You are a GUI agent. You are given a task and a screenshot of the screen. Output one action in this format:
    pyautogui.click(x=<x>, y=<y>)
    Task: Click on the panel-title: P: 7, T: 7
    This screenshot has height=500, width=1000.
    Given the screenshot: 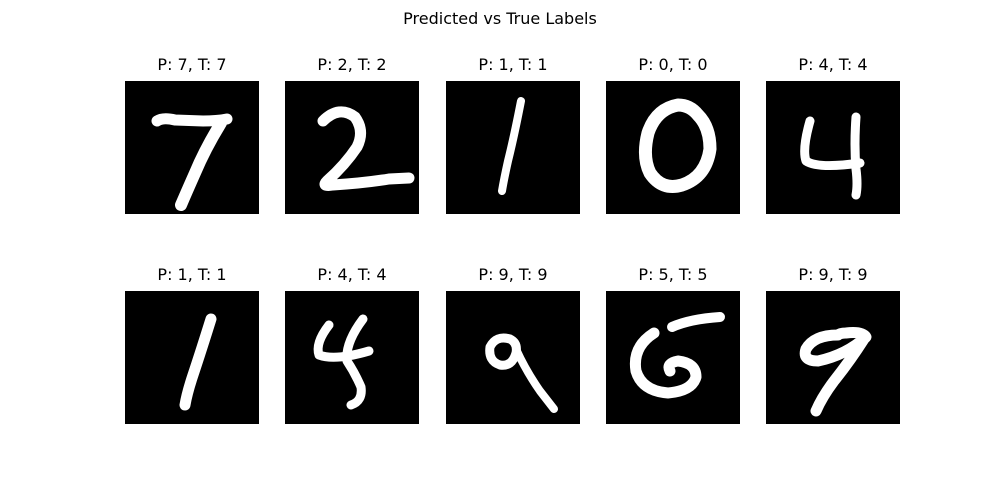 What is the action you would take?
    pyautogui.click(x=192, y=64)
    